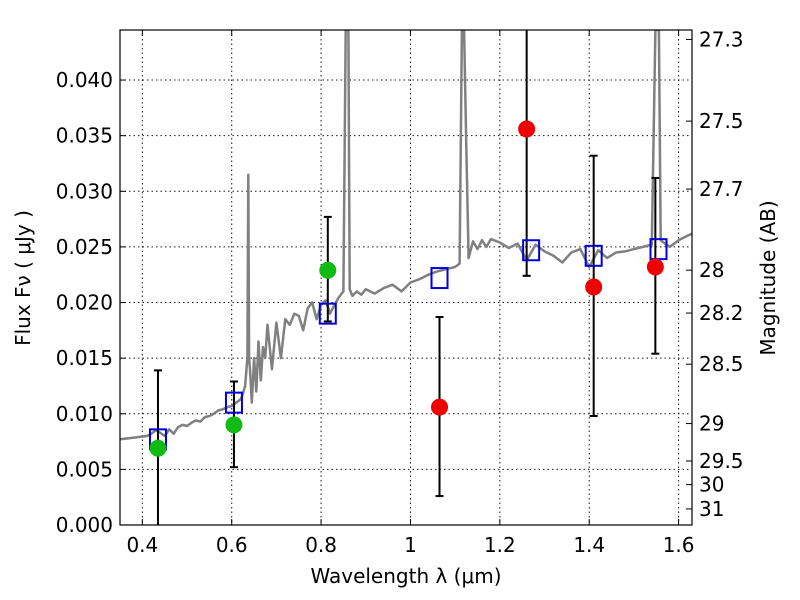 This screenshot has width=800, height=600. I want to click on y-tick-label: 0.010, so click(84, 414).